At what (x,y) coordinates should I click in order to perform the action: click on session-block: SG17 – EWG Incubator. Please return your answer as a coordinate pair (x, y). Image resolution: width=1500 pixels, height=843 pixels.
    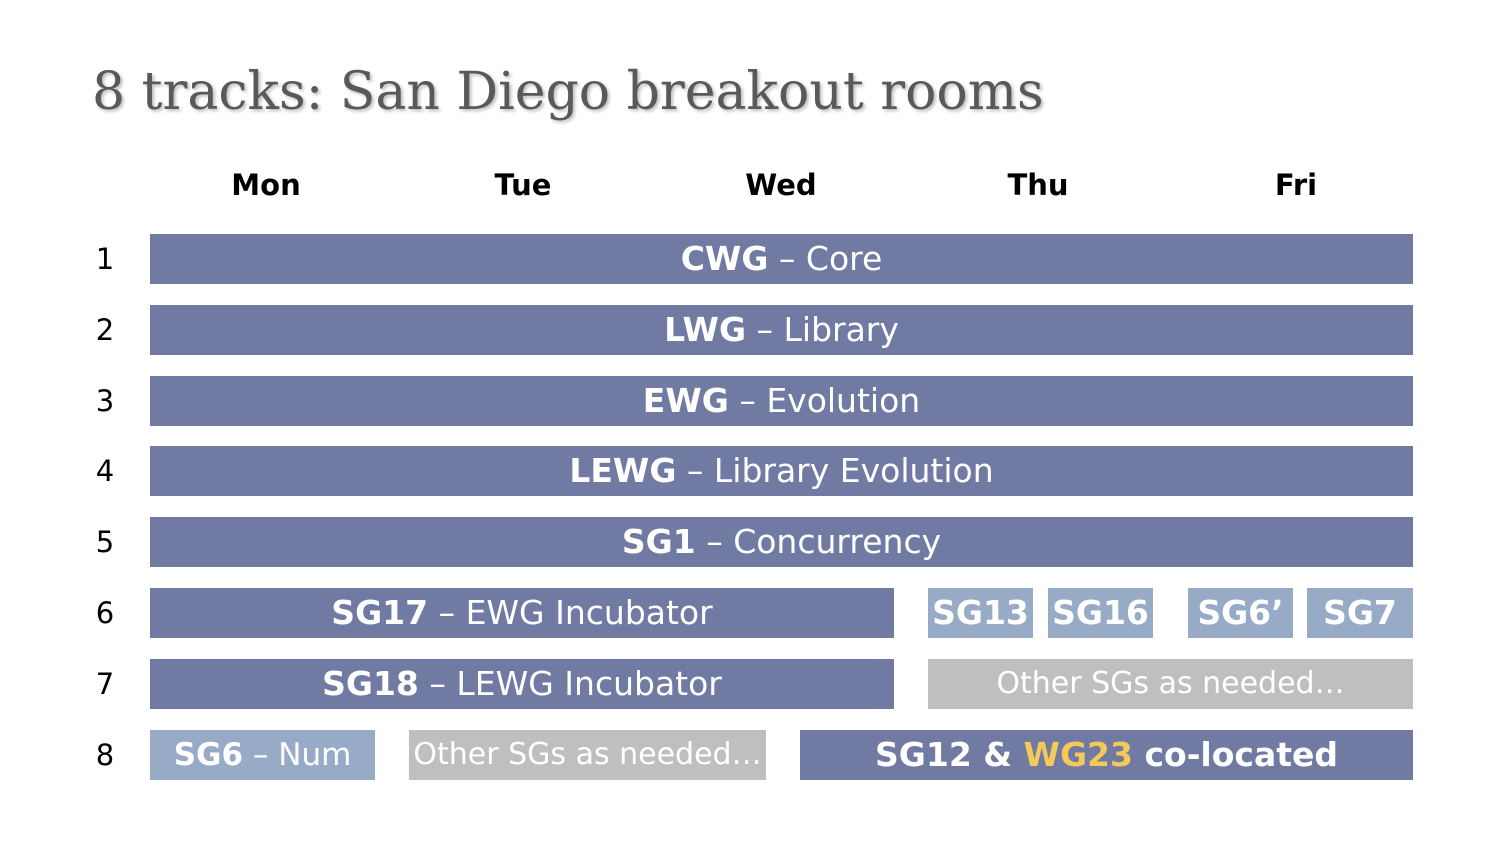
    Looking at the image, I should click on (522, 613).